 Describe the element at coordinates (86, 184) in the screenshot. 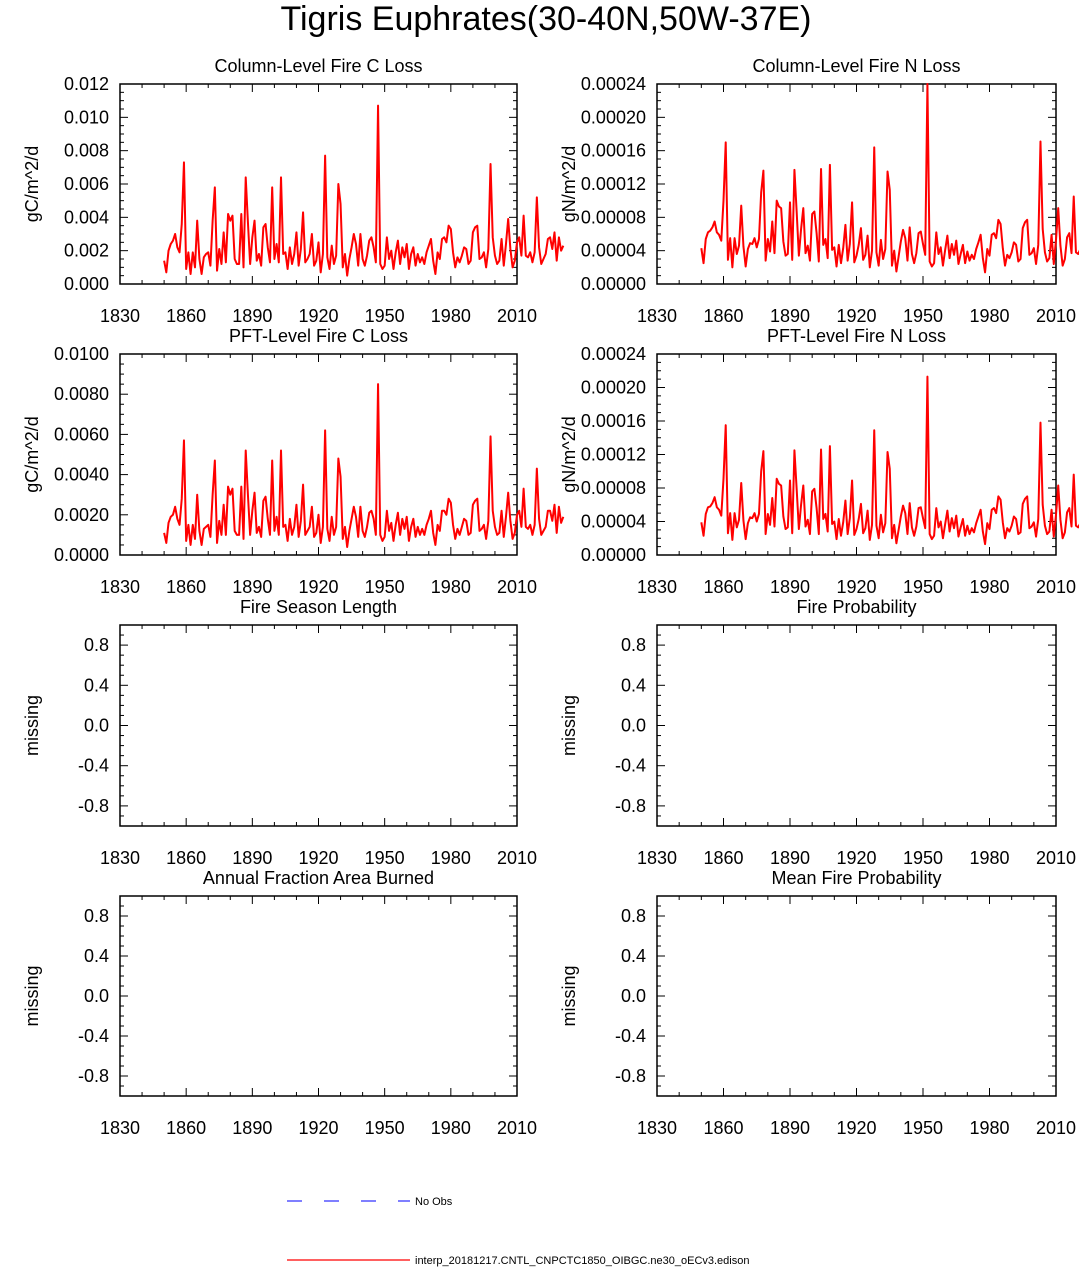

I see `y-tick-label: 0.006` at that location.